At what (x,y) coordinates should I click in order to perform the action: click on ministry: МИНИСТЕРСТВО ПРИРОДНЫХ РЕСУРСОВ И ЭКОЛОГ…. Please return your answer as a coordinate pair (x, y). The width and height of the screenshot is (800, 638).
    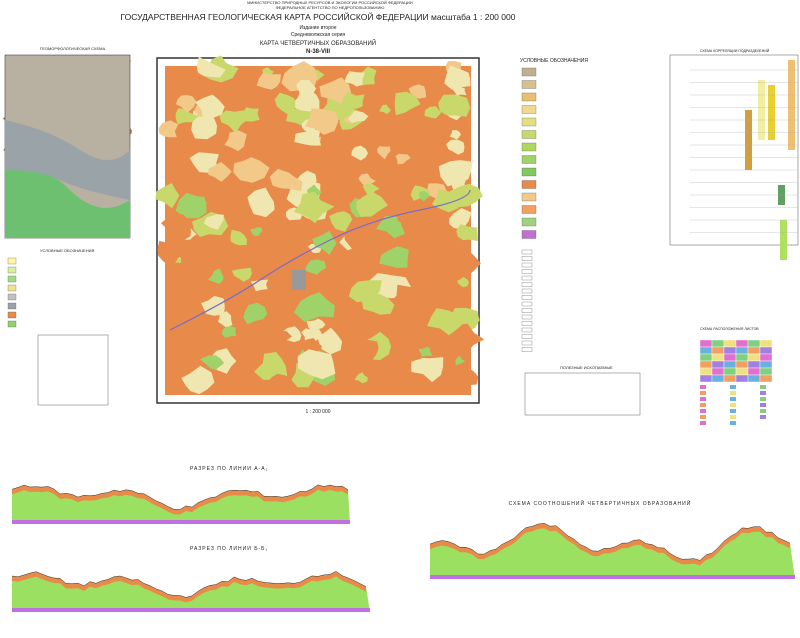
    Looking at the image, I should click on (330, 2).